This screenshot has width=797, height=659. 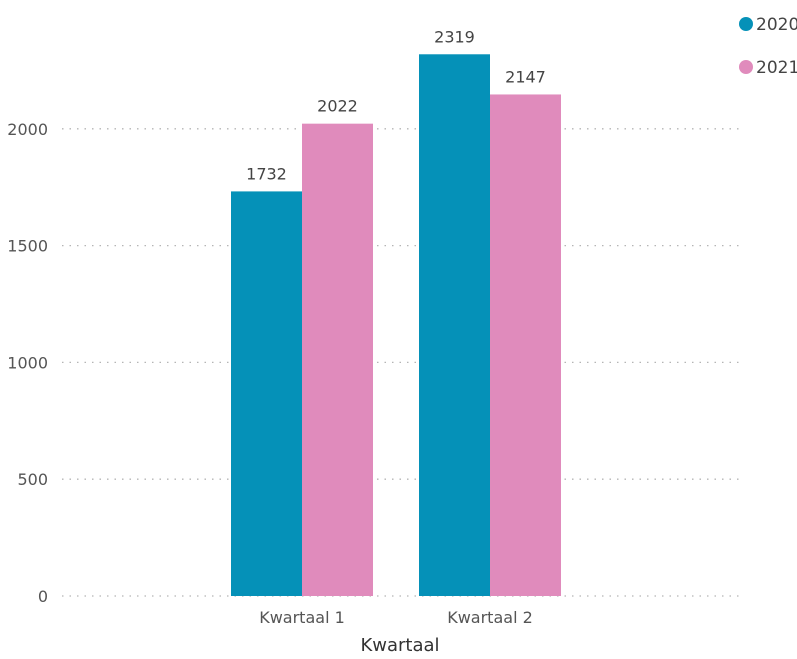 What do you see at coordinates (768, 46) in the screenshot?
I see `legend: 2020 2021` at bounding box center [768, 46].